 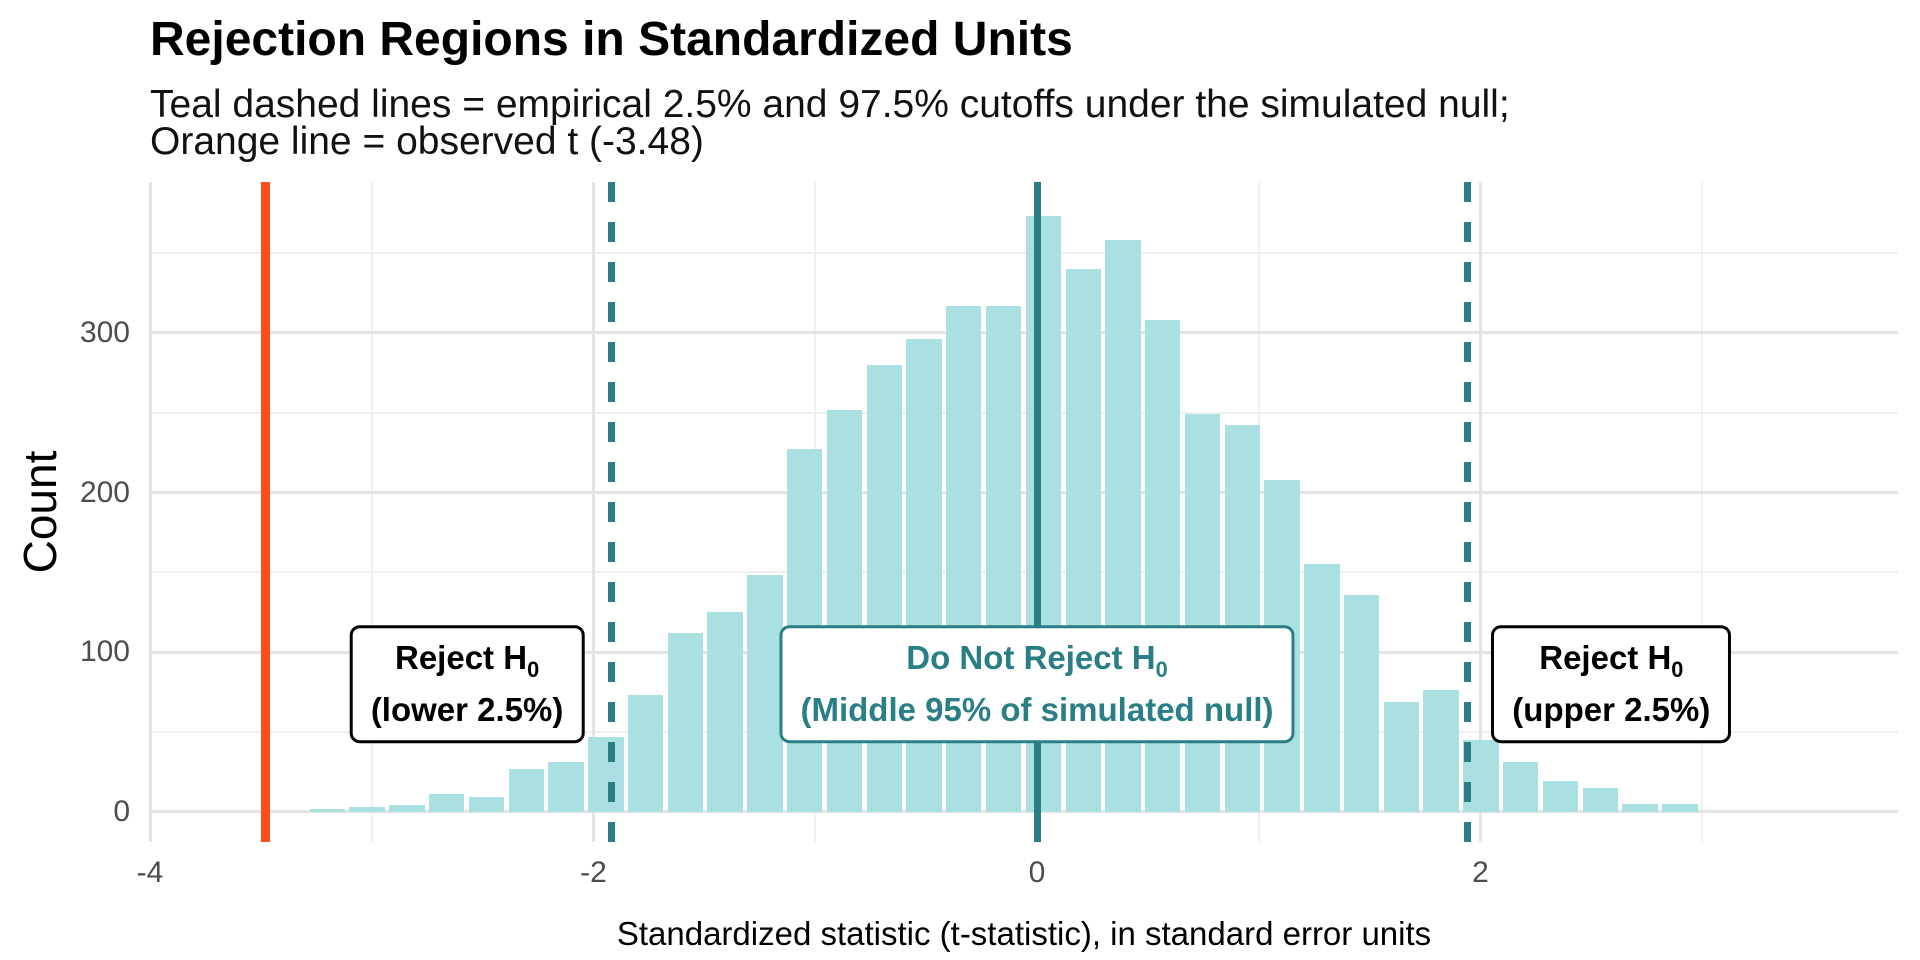 I want to click on lower-cutoff-line, so click(x=611, y=512).